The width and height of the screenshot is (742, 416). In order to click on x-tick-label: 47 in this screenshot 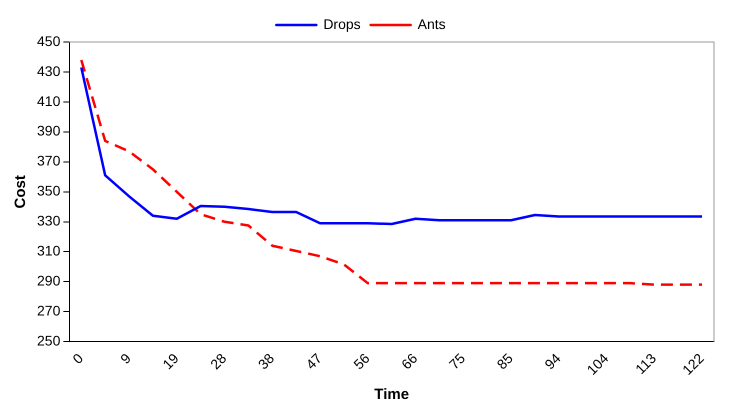, I will do `click(314, 361)`.